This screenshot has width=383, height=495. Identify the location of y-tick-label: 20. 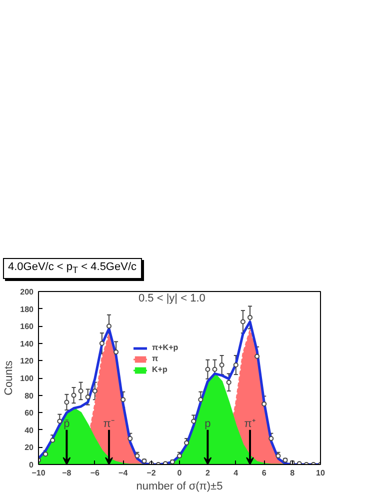
(29, 447).